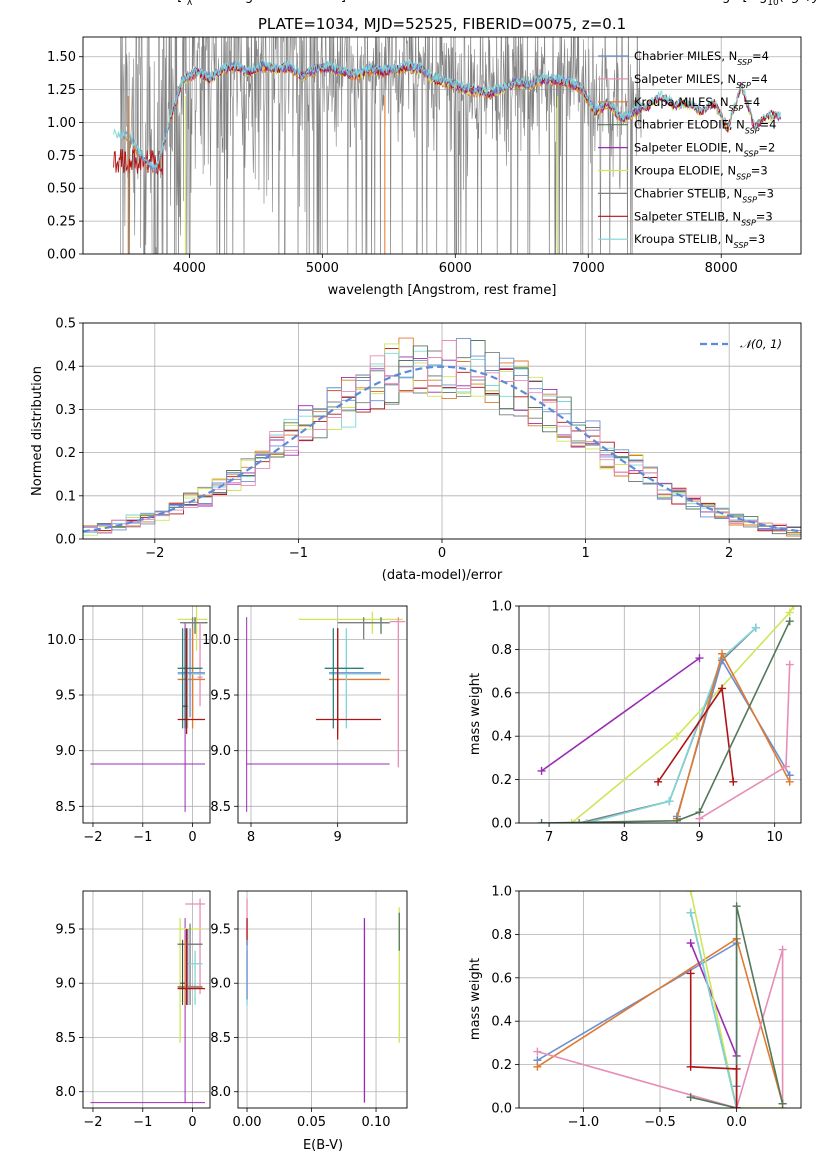  What do you see at coordinates (61, 222) in the screenshot?
I see `y-tick-label: 0.25` at bounding box center [61, 222].